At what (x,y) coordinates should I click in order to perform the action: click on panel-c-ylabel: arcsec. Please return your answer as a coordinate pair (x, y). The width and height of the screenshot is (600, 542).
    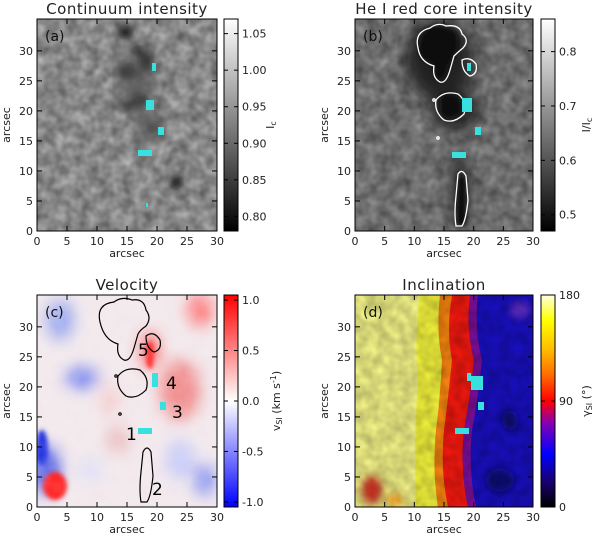
    Looking at the image, I should click on (6, 401).